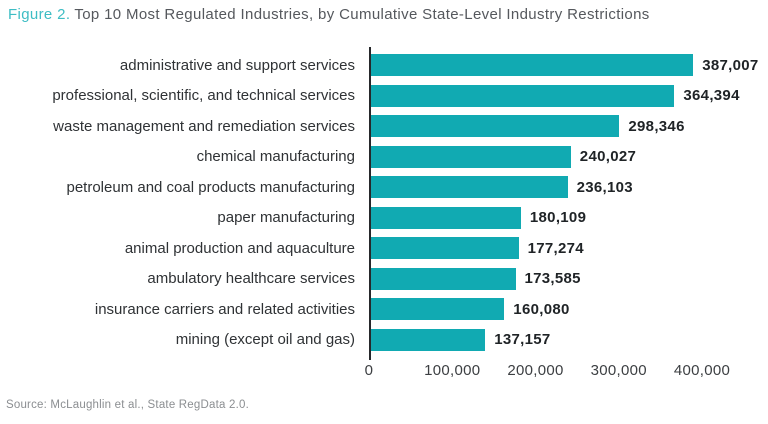  Describe the element at coordinates (656, 126) in the screenshot. I see `value-label: 298,346` at that location.